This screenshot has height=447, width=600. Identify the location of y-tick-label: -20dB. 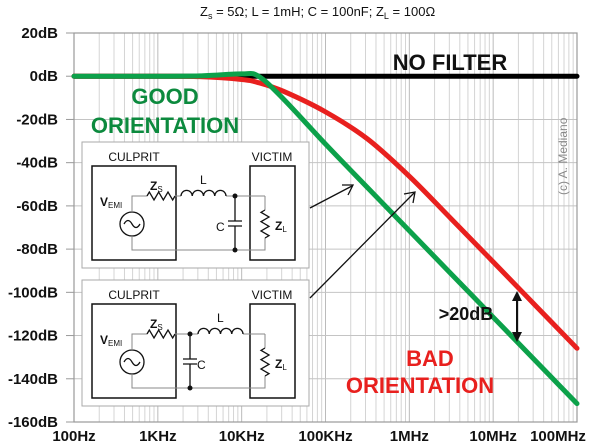
(37, 119).